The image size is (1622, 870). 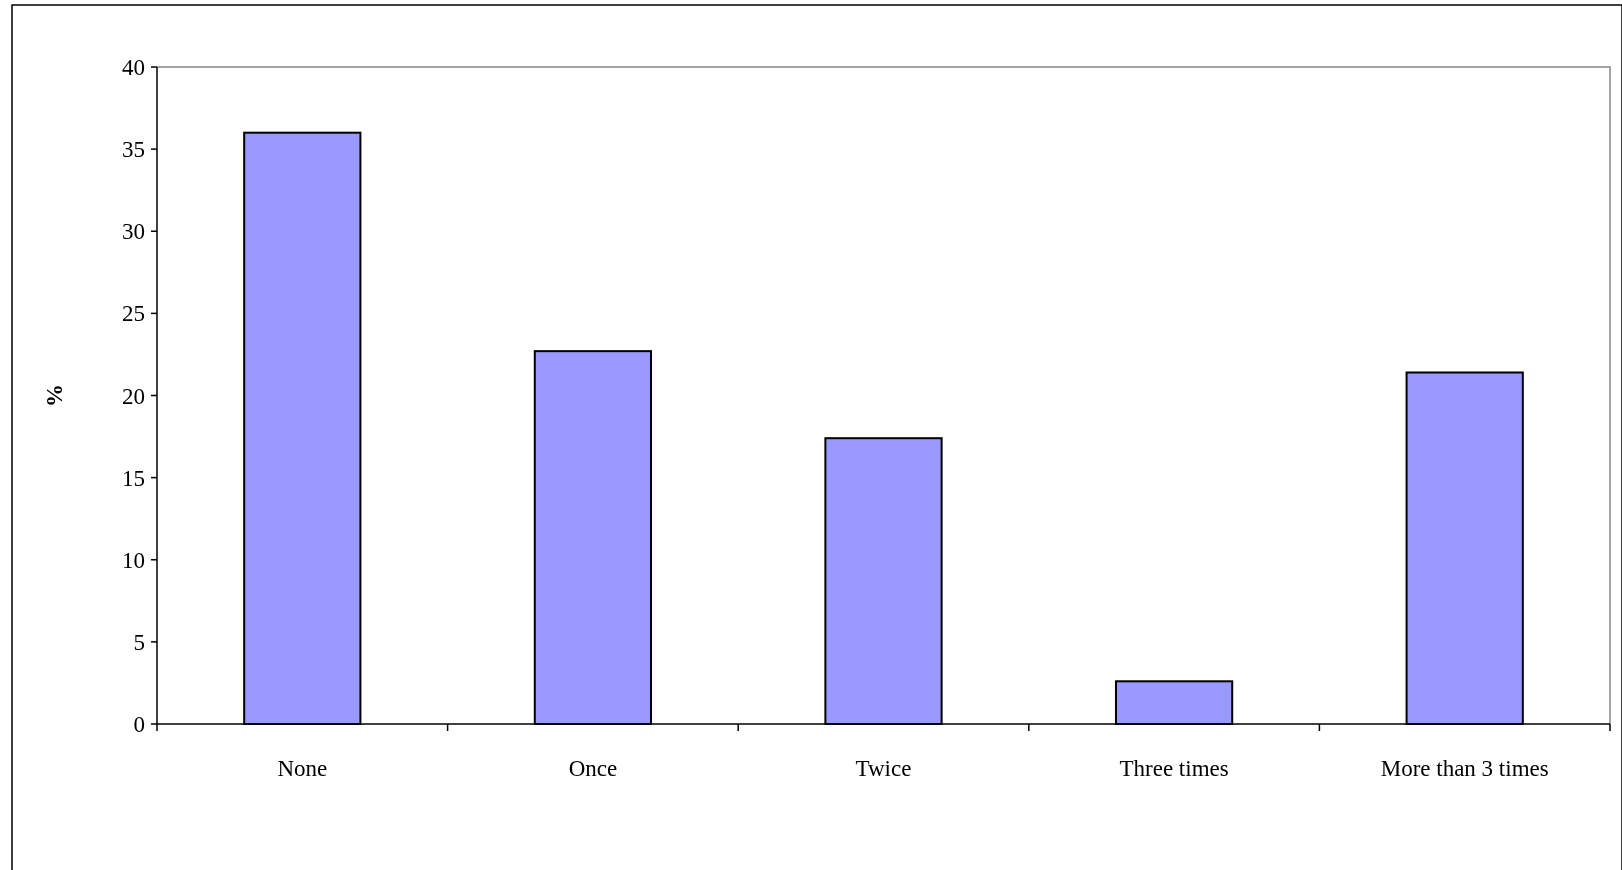 I want to click on y-tick-label: 25, so click(x=133, y=314).